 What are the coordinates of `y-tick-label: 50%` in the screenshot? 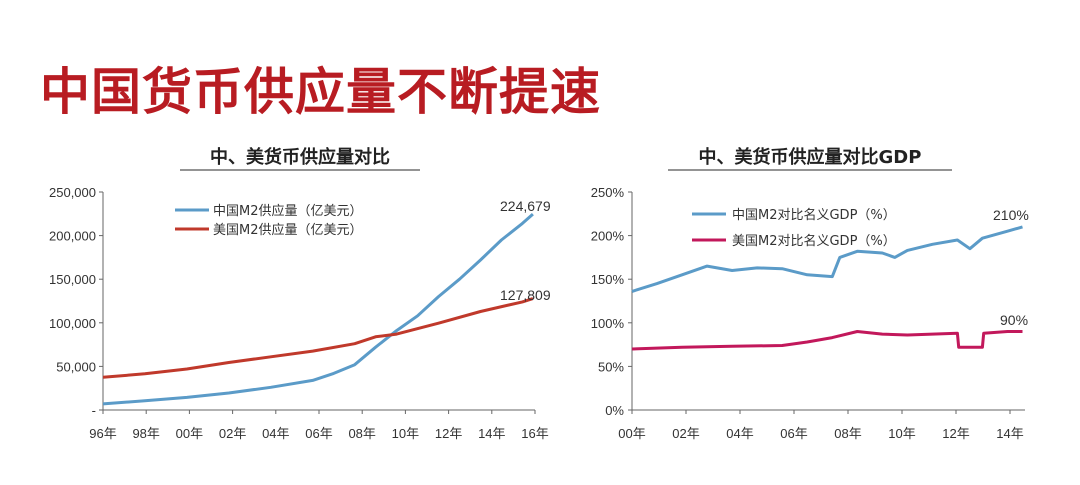 It's located at (611, 366).